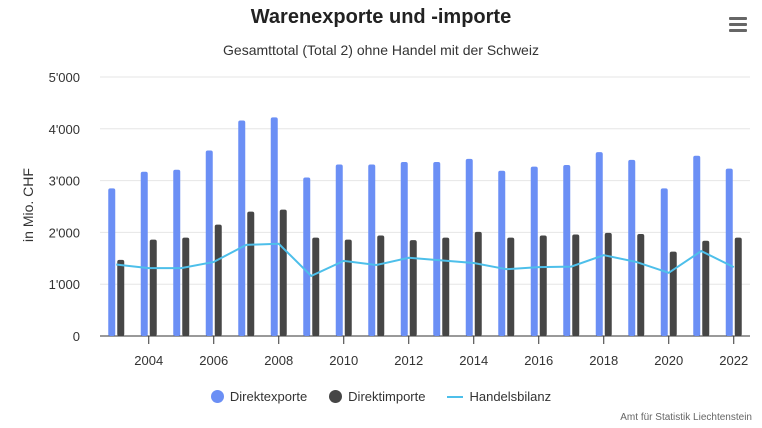 The height and width of the screenshot is (428, 762). Describe the element at coordinates (218, 280) in the screenshot. I see `bar-imports-2006` at that location.